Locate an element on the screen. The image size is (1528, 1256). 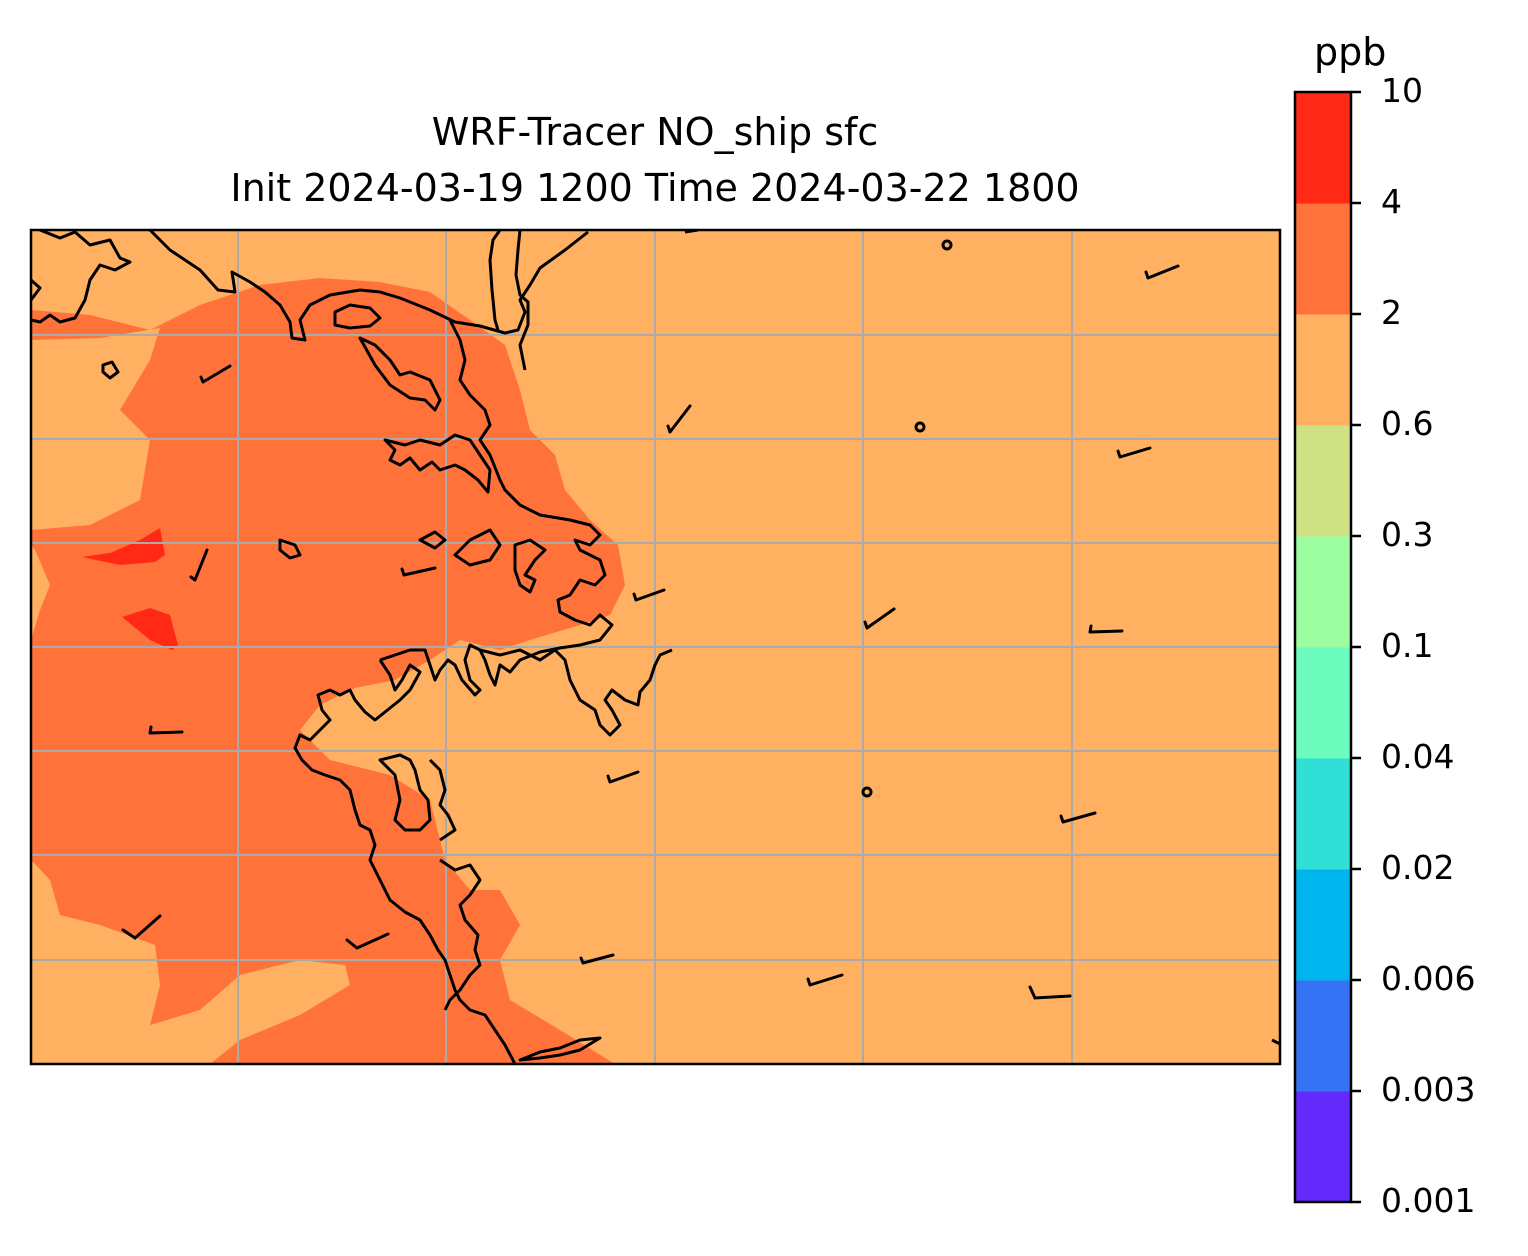
colorbar is located at coordinates (1323, 647).